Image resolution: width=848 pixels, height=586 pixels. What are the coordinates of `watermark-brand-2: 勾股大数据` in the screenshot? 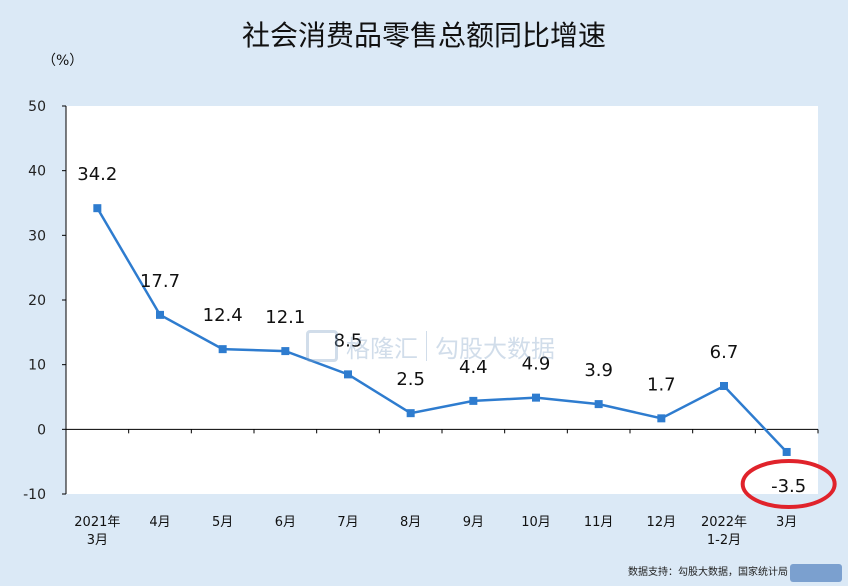 It's located at (495, 348).